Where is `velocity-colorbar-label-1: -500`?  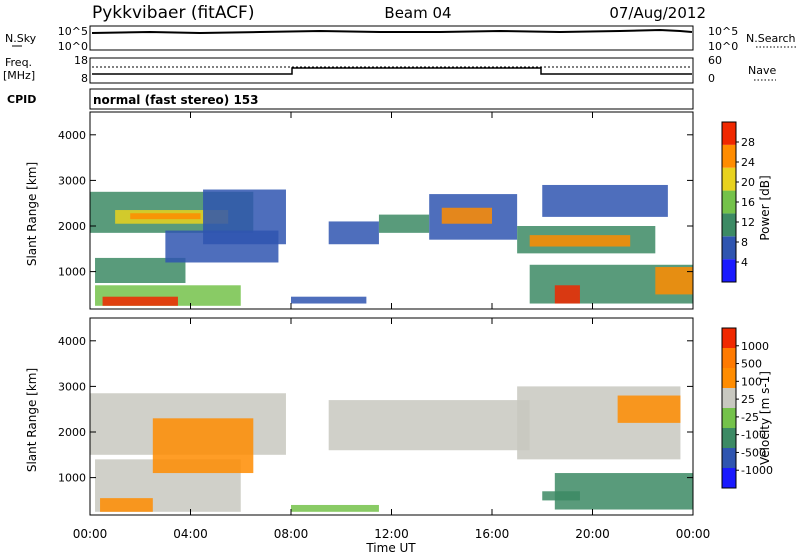
velocity-colorbar-label-1: -500 is located at coordinates (753, 452).